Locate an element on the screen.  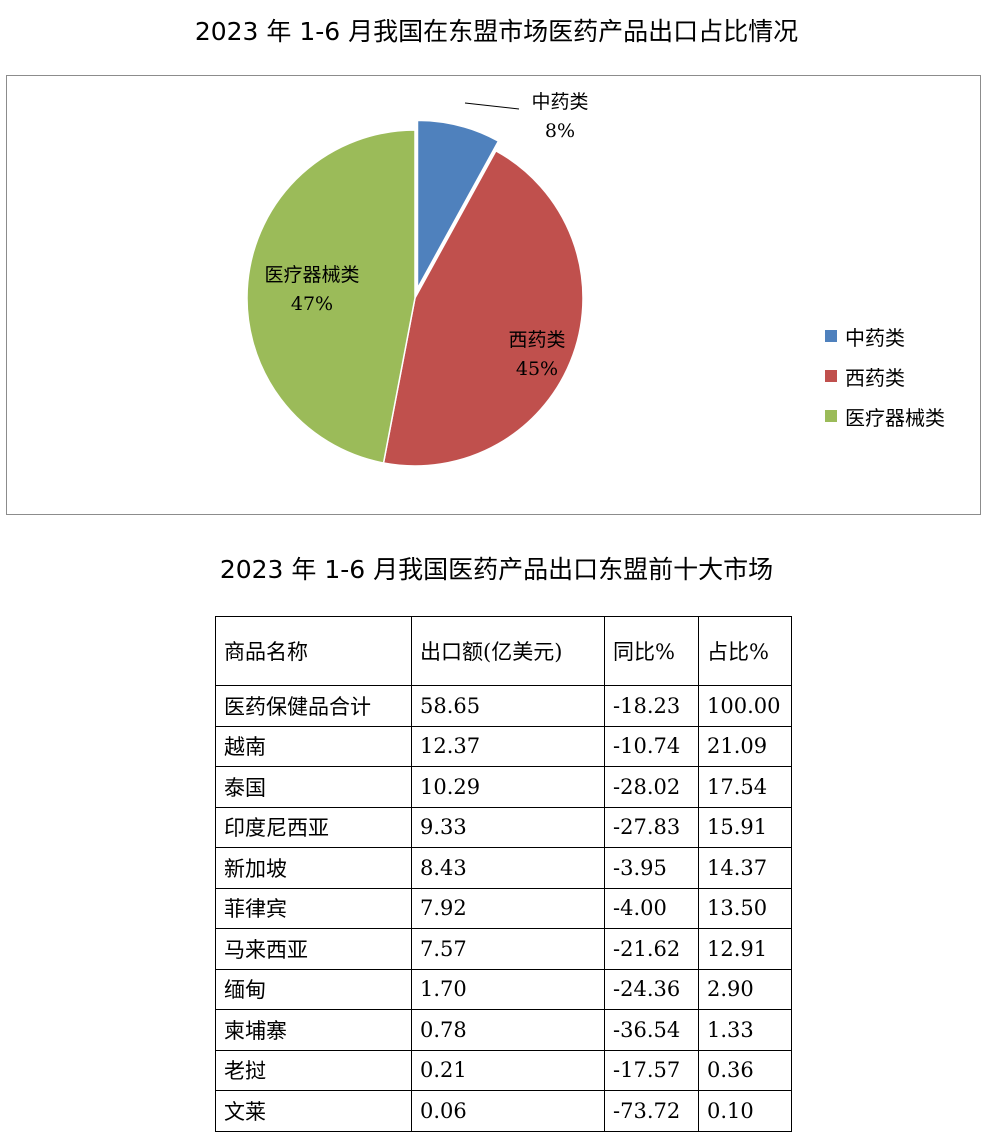
legend-label: 医疗器械类 is located at coordinates (895, 417).